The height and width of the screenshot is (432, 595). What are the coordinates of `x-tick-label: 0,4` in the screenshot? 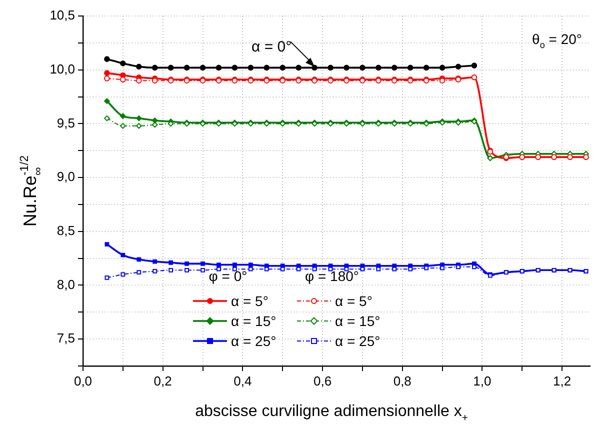 It's located at (243, 380).